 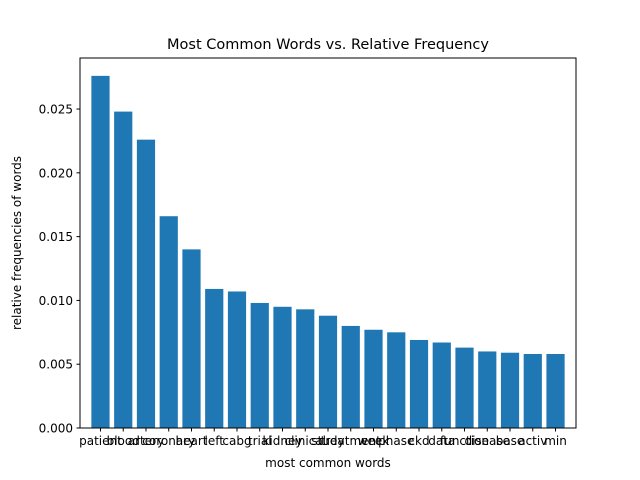 What do you see at coordinates (328, 463) in the screenshot?
I see `x-axis-label: most common words` at bounding box center [328, 463].